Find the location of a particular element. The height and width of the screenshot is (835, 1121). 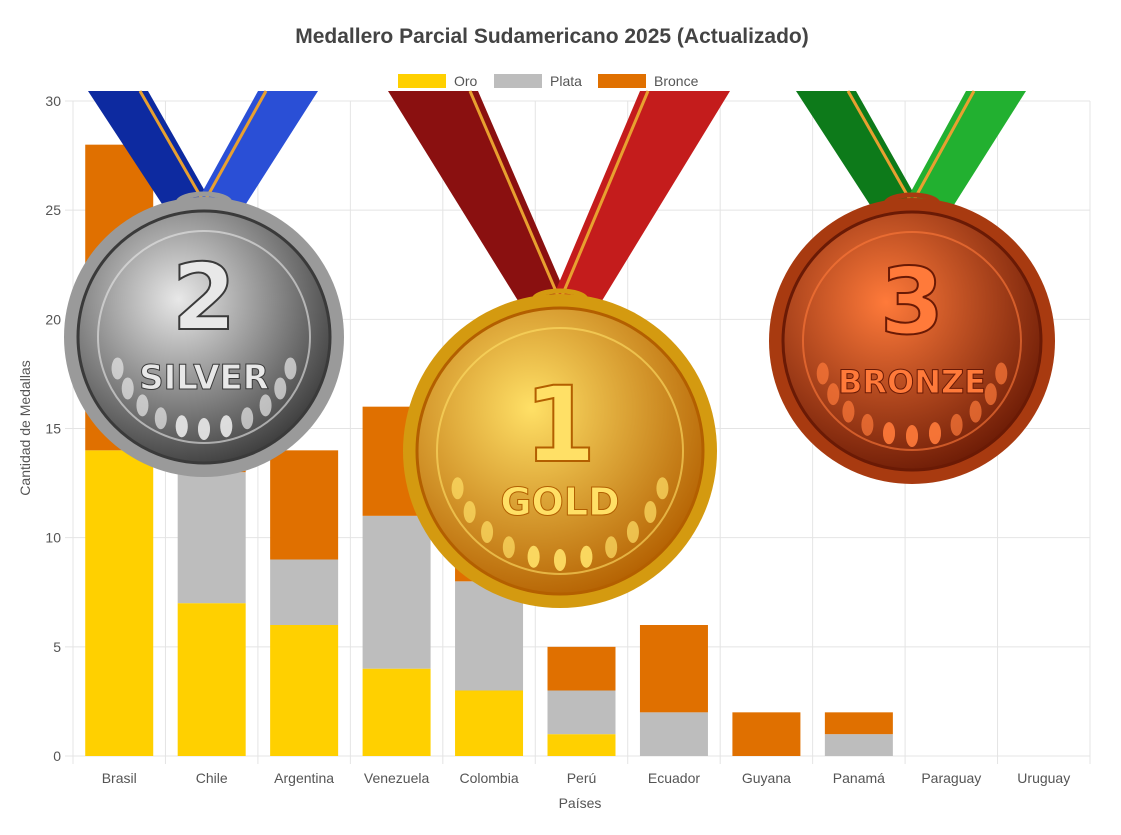

legend-label-plata: Plata is located at coordinates (566, 81).